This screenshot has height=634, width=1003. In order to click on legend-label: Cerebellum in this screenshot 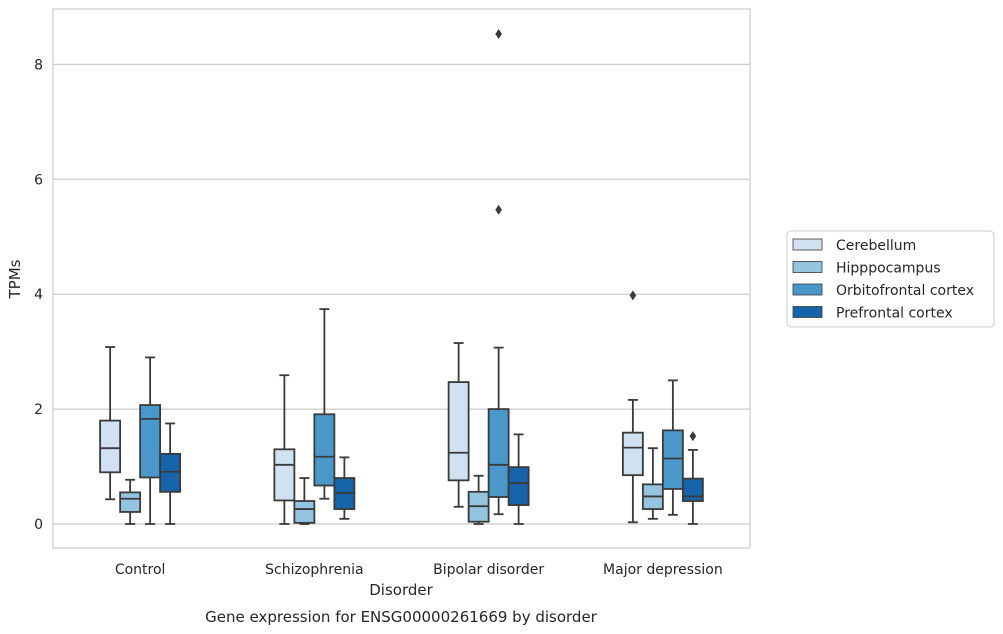, I will do `click(876, 246)`.